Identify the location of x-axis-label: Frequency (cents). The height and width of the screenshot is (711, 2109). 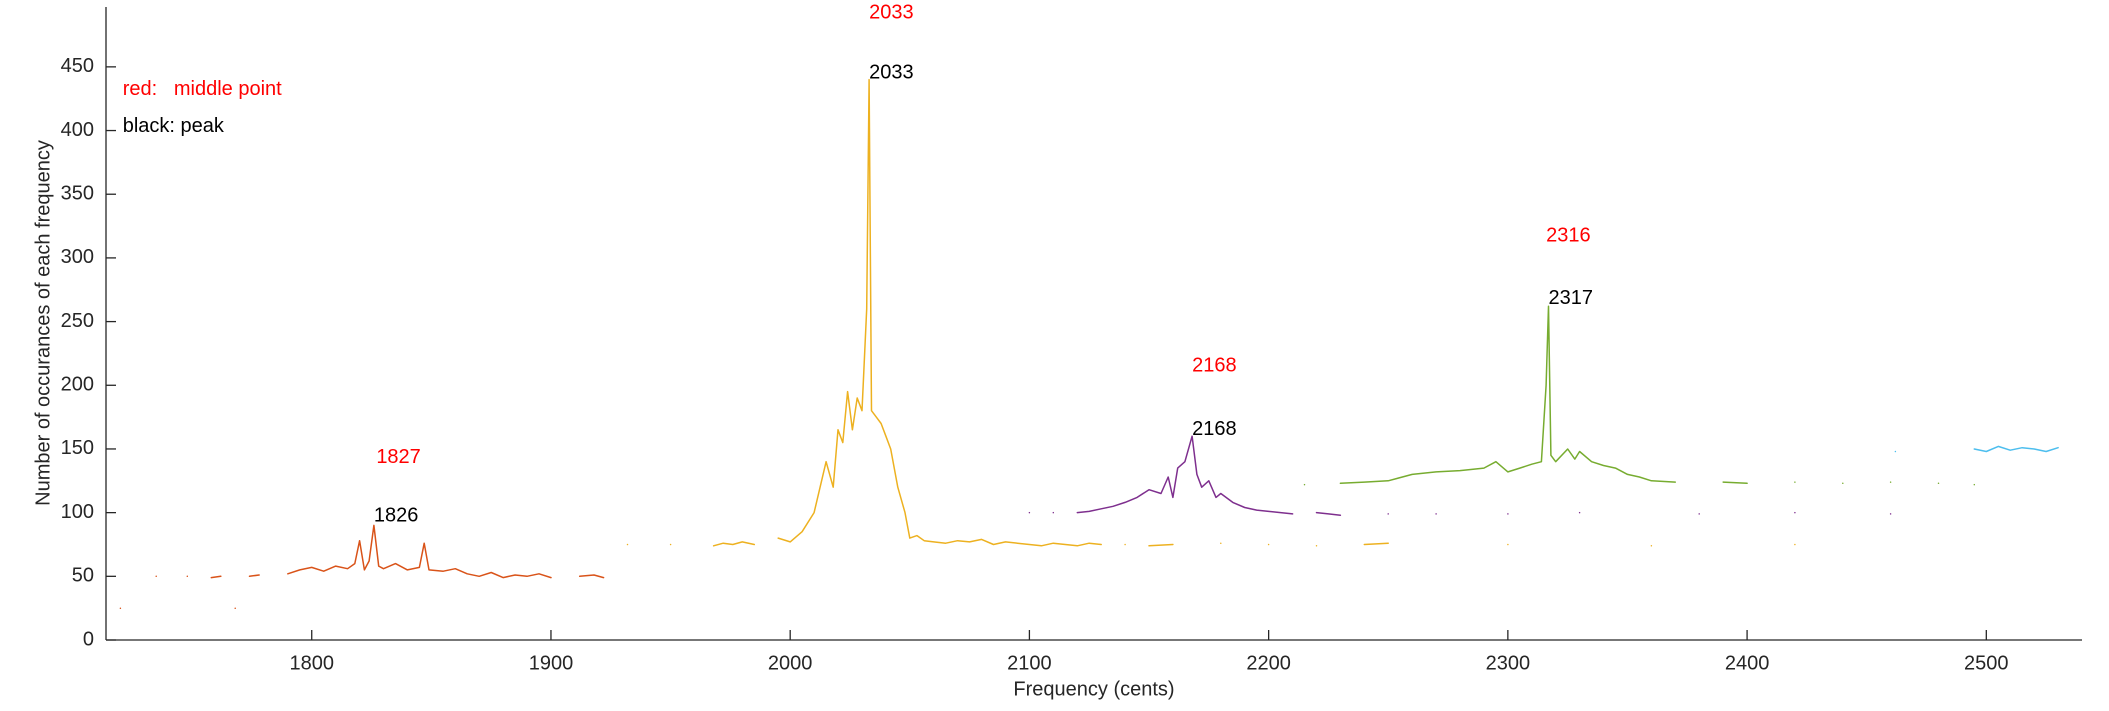
(1093, 689).